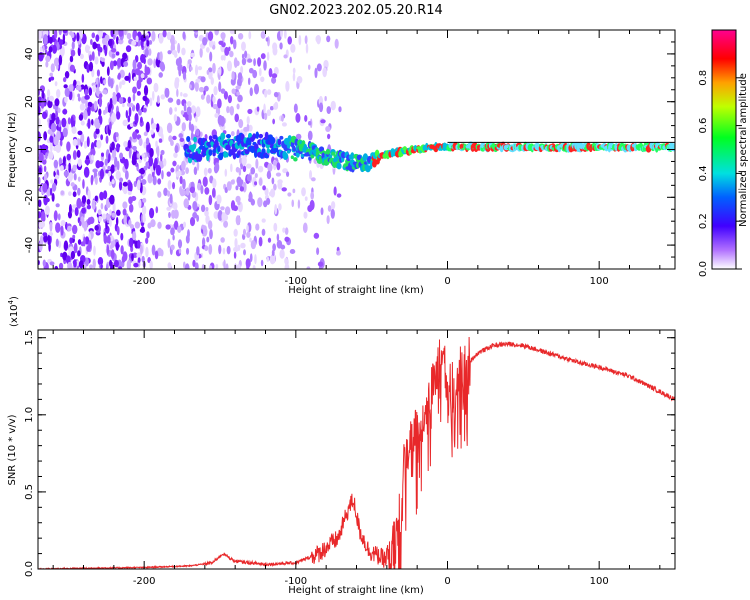  Describe the element at coordinates (356, 590) in the screenshot. I see `snr-x-label: Height of straight line (km)` at that location.